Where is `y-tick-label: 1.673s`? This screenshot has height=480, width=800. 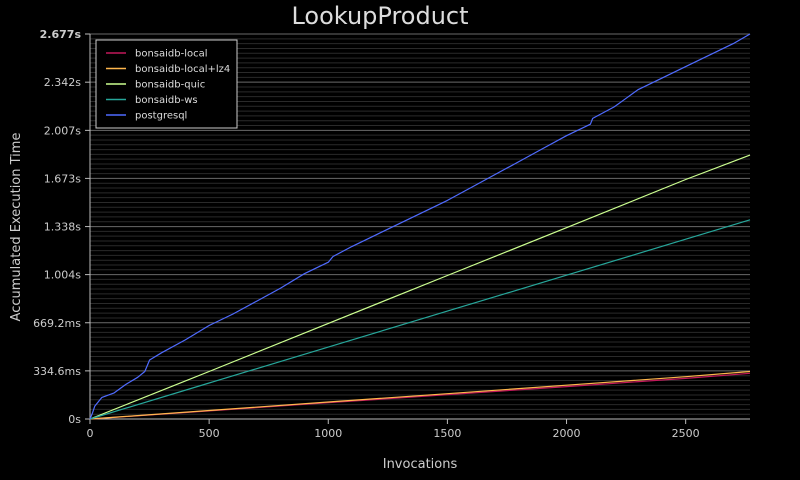
y-tick-label: 1.673s is located at coordinates (62, 178).